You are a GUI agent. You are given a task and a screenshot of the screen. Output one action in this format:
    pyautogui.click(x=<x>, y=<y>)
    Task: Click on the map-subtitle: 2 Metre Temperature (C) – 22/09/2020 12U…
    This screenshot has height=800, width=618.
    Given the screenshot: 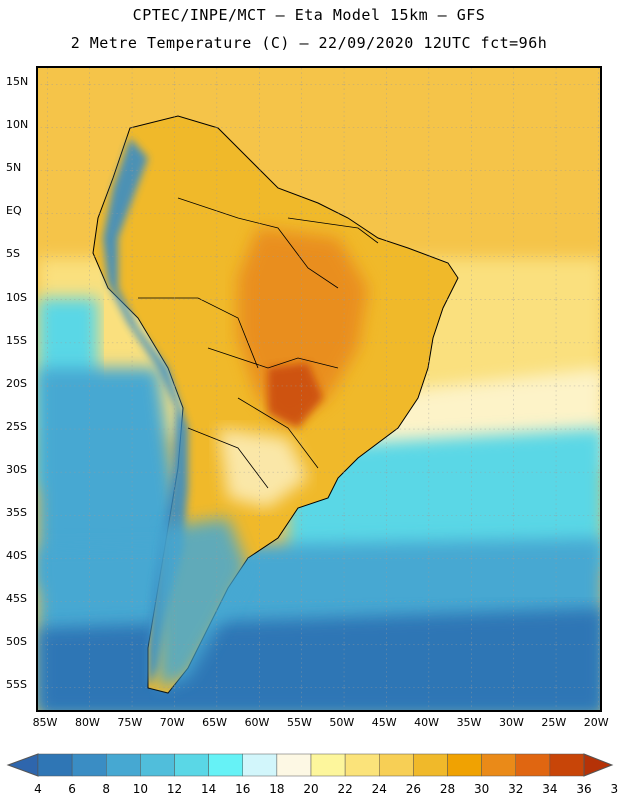 What is the action you would take?
    pyautogui.click(x=309, y=43)
    